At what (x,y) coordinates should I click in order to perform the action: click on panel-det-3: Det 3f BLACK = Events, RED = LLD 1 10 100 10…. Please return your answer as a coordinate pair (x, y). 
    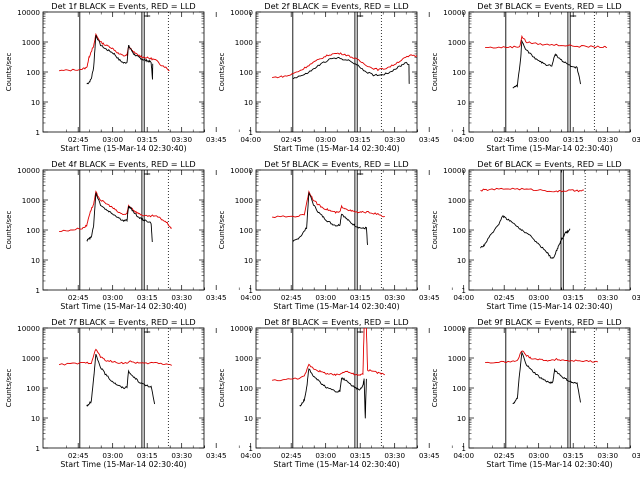
    Looking at the image, I should click on (535, 77).